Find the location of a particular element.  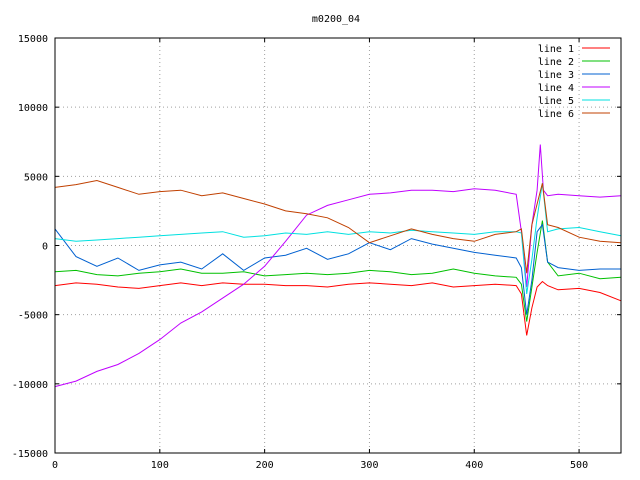

y-tick-label: 10000 is located at coordinates (33, 108).